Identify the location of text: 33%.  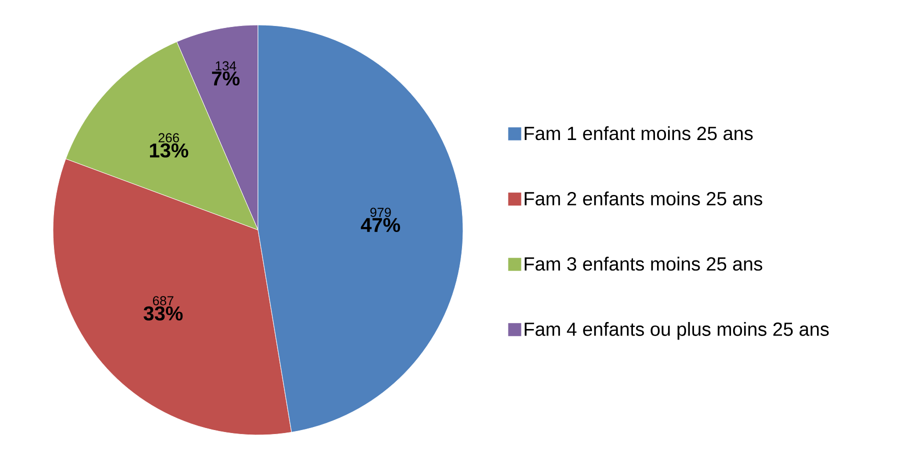
(163, 313).